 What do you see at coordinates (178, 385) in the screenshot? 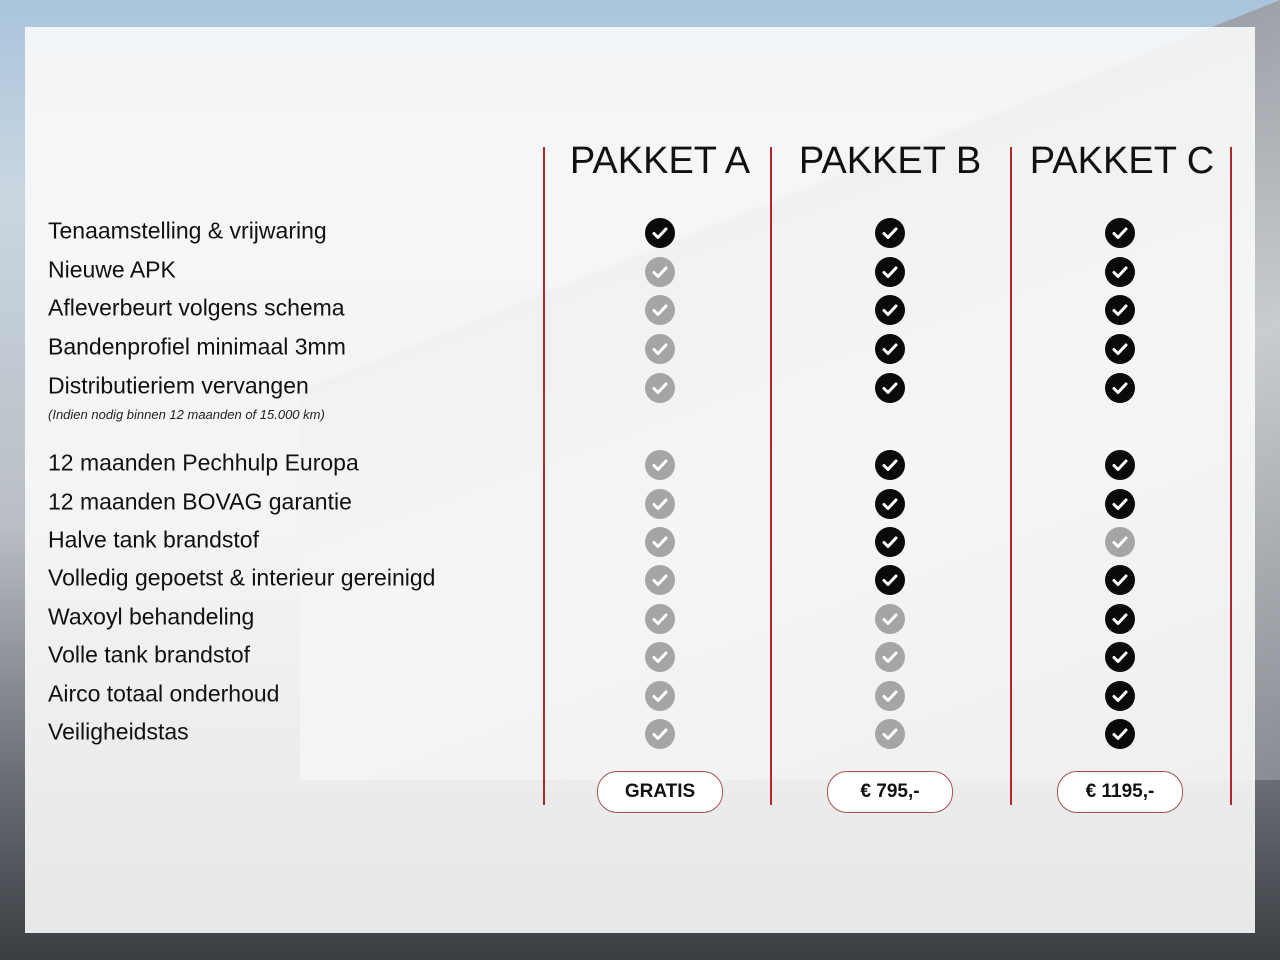
I see `feature-label: Distributieriem vervangen` at bounding box center [178, 385].